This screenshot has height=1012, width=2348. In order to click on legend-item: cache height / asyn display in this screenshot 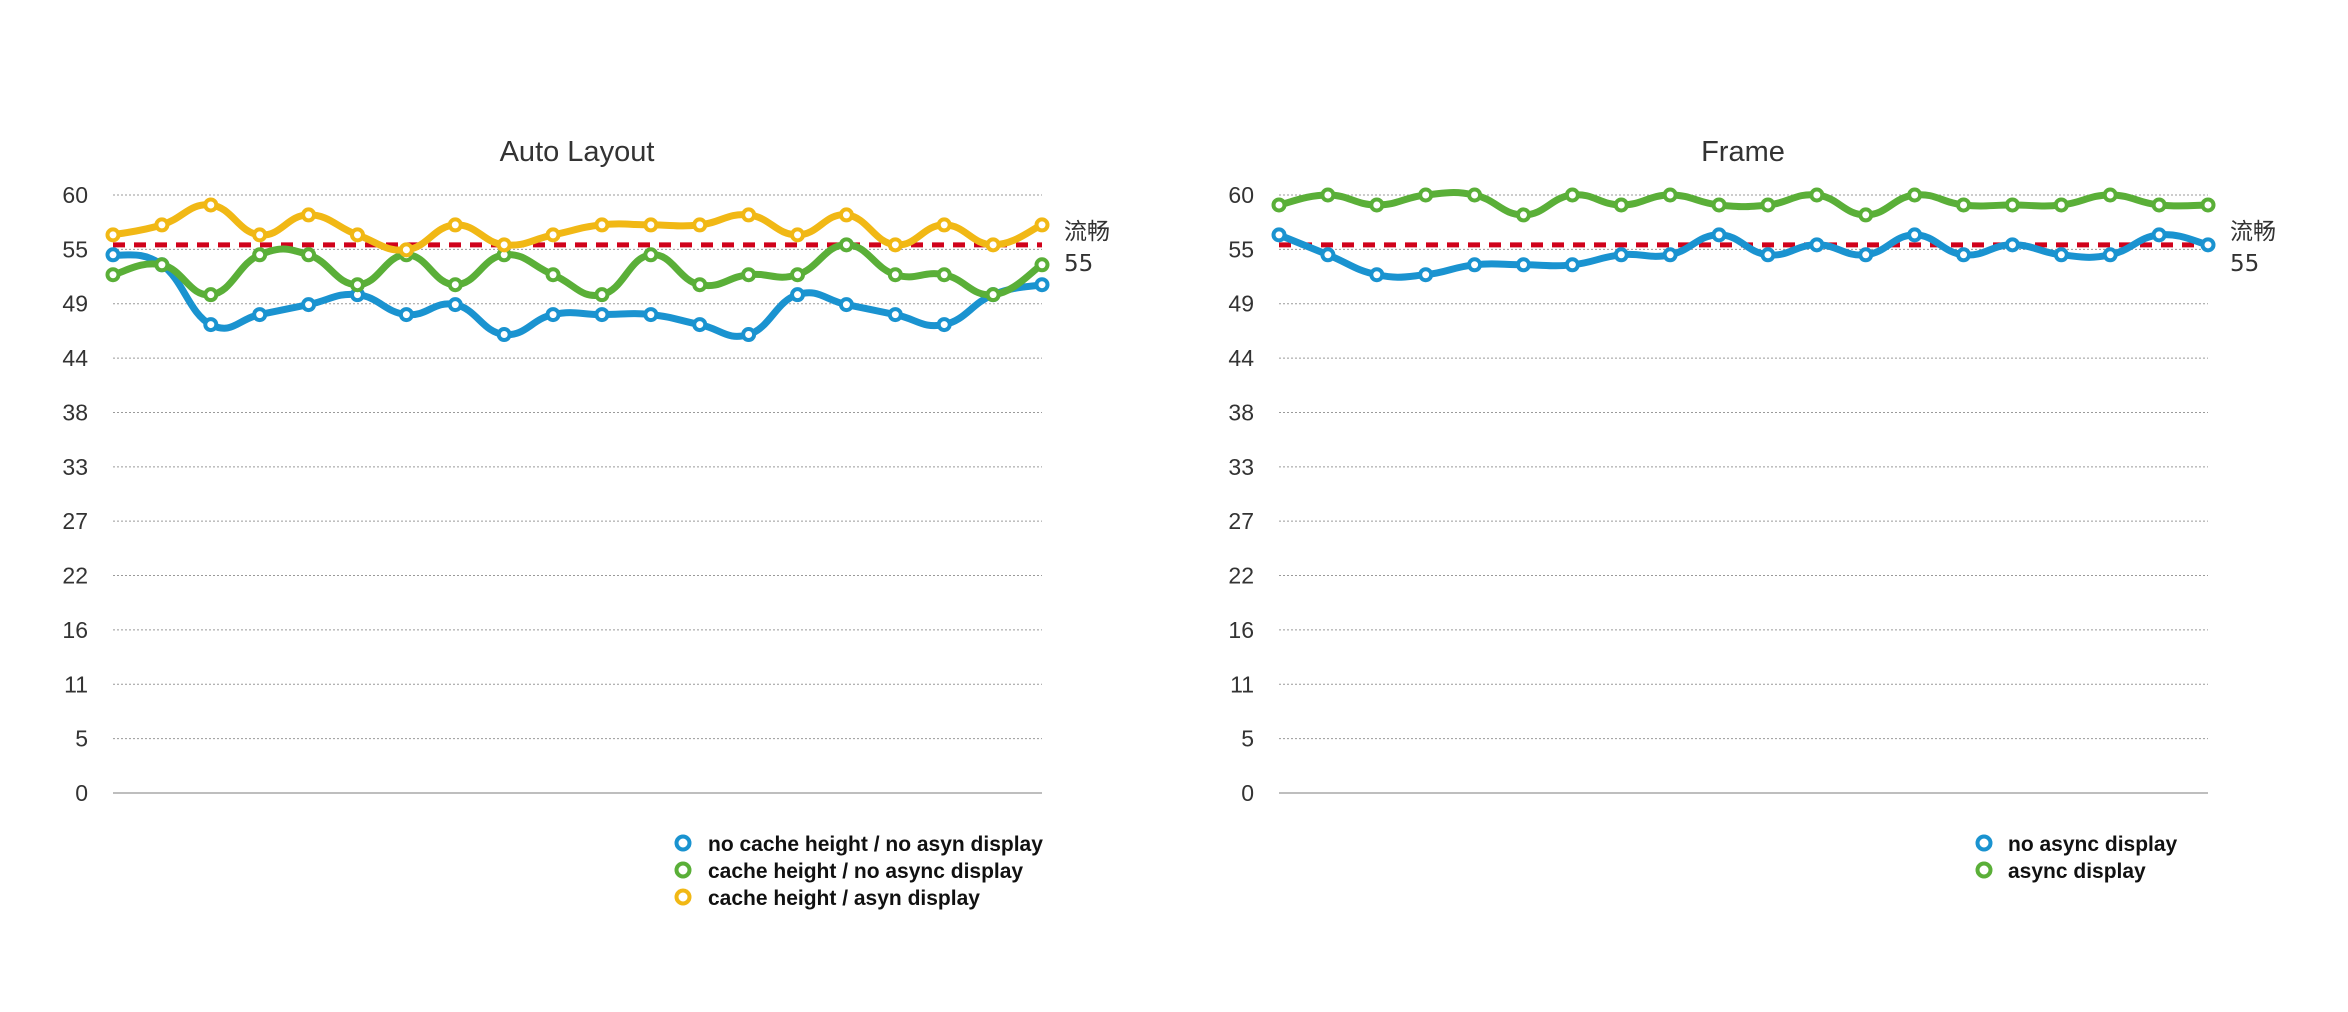, I will do `click(827, 898)`.